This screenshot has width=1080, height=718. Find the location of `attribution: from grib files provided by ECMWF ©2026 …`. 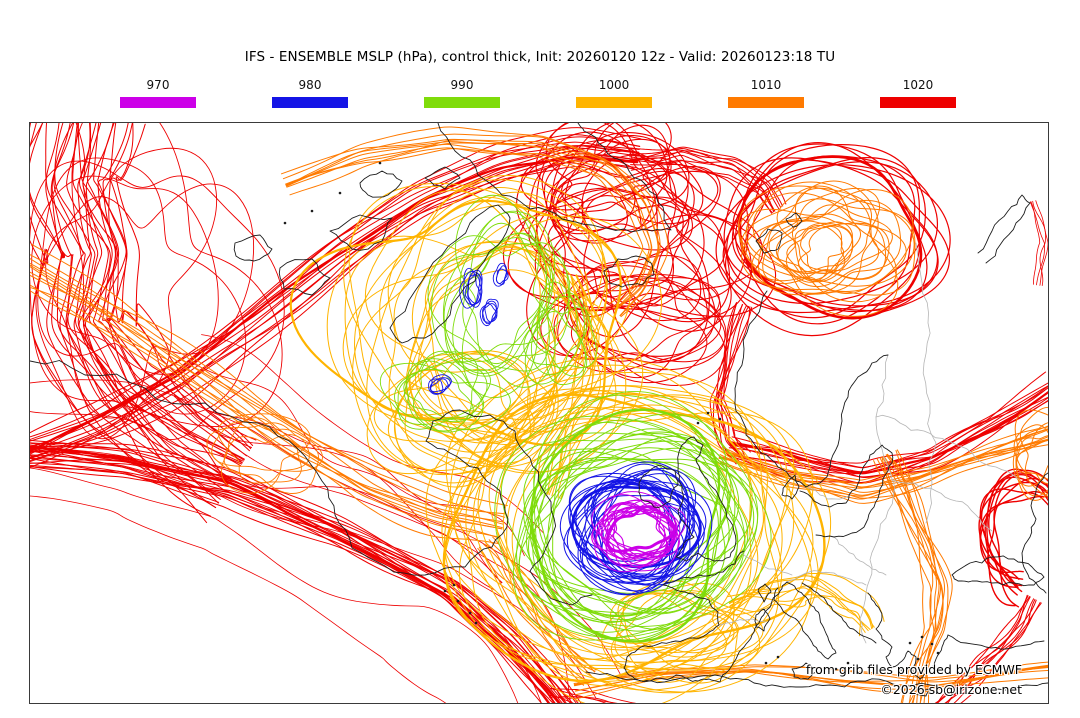

attribution: from grib files provided by ECMWF ©2026 … is located at coordinates (914, 679).